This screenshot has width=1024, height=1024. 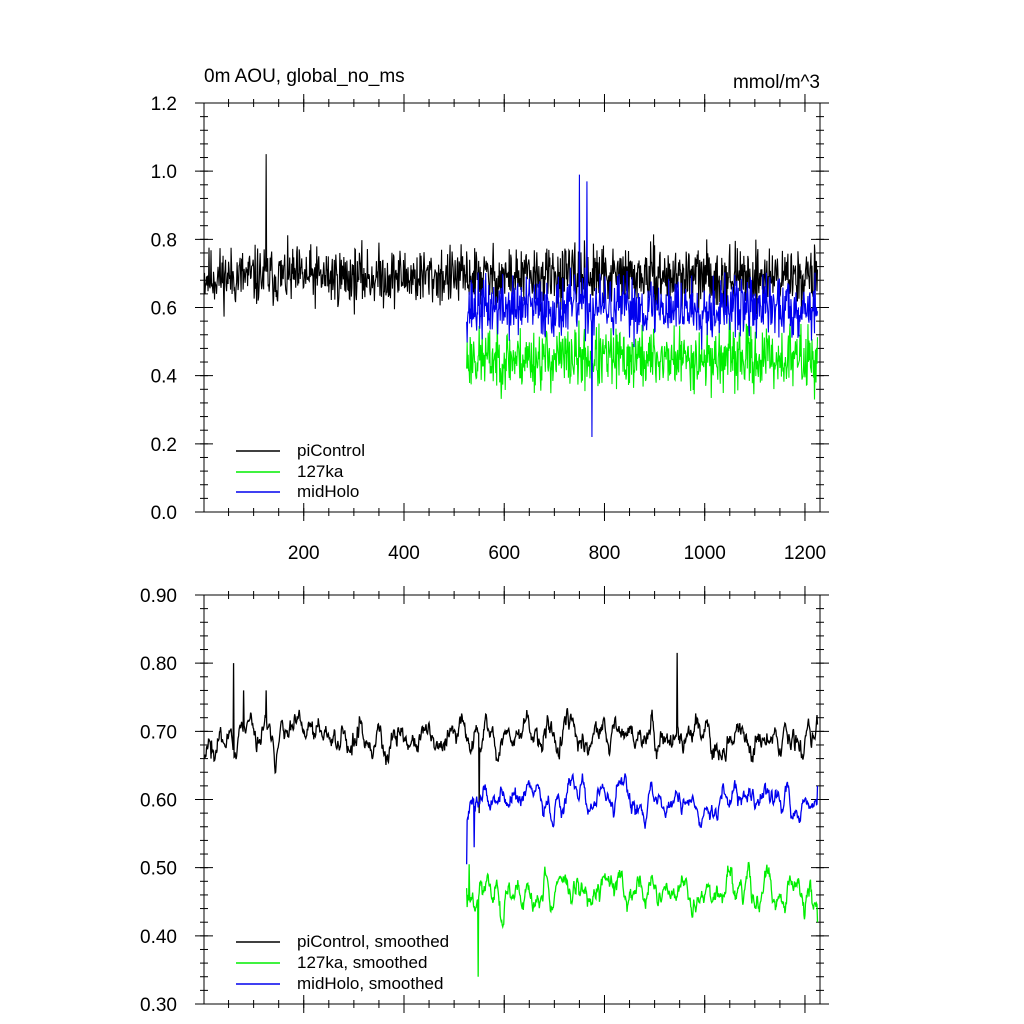 What do you see at coordinates (158, 1005) in the screenshot?
I see `y-tick-label: 0.30` at bounding box center [158, 1005].